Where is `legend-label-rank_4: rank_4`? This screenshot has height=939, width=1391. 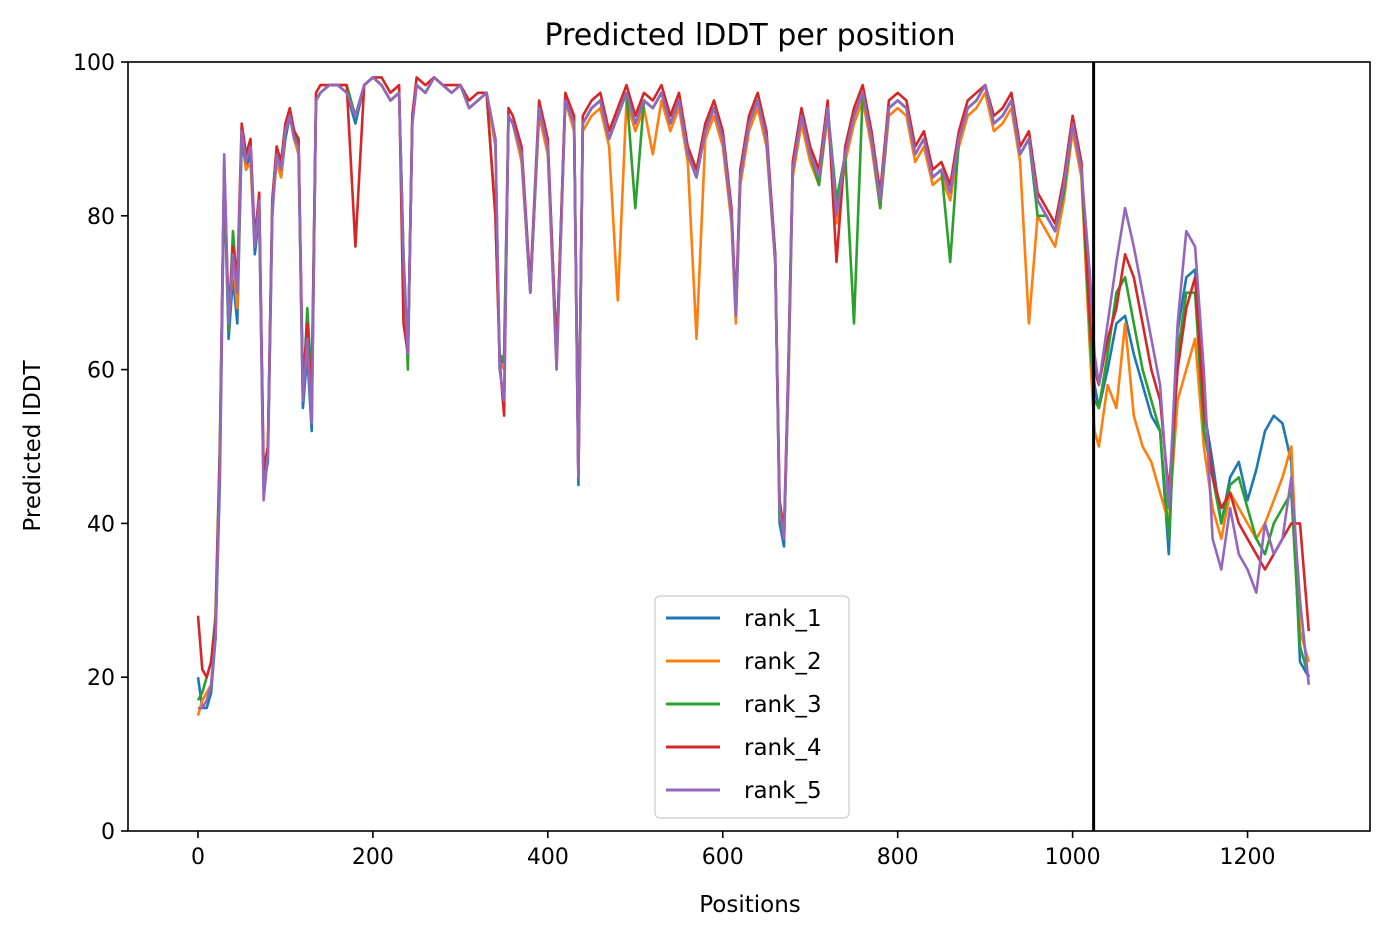
legend-label-rank_4: rank_4 is located at coordinates (783, 748).